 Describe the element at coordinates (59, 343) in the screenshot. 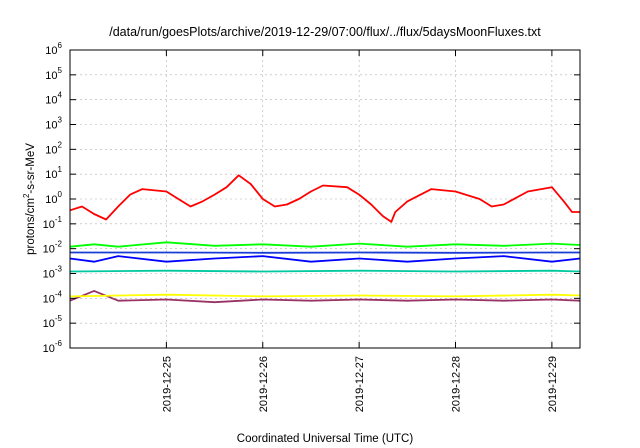

I see `y-tick-exponent: -6` at that location.